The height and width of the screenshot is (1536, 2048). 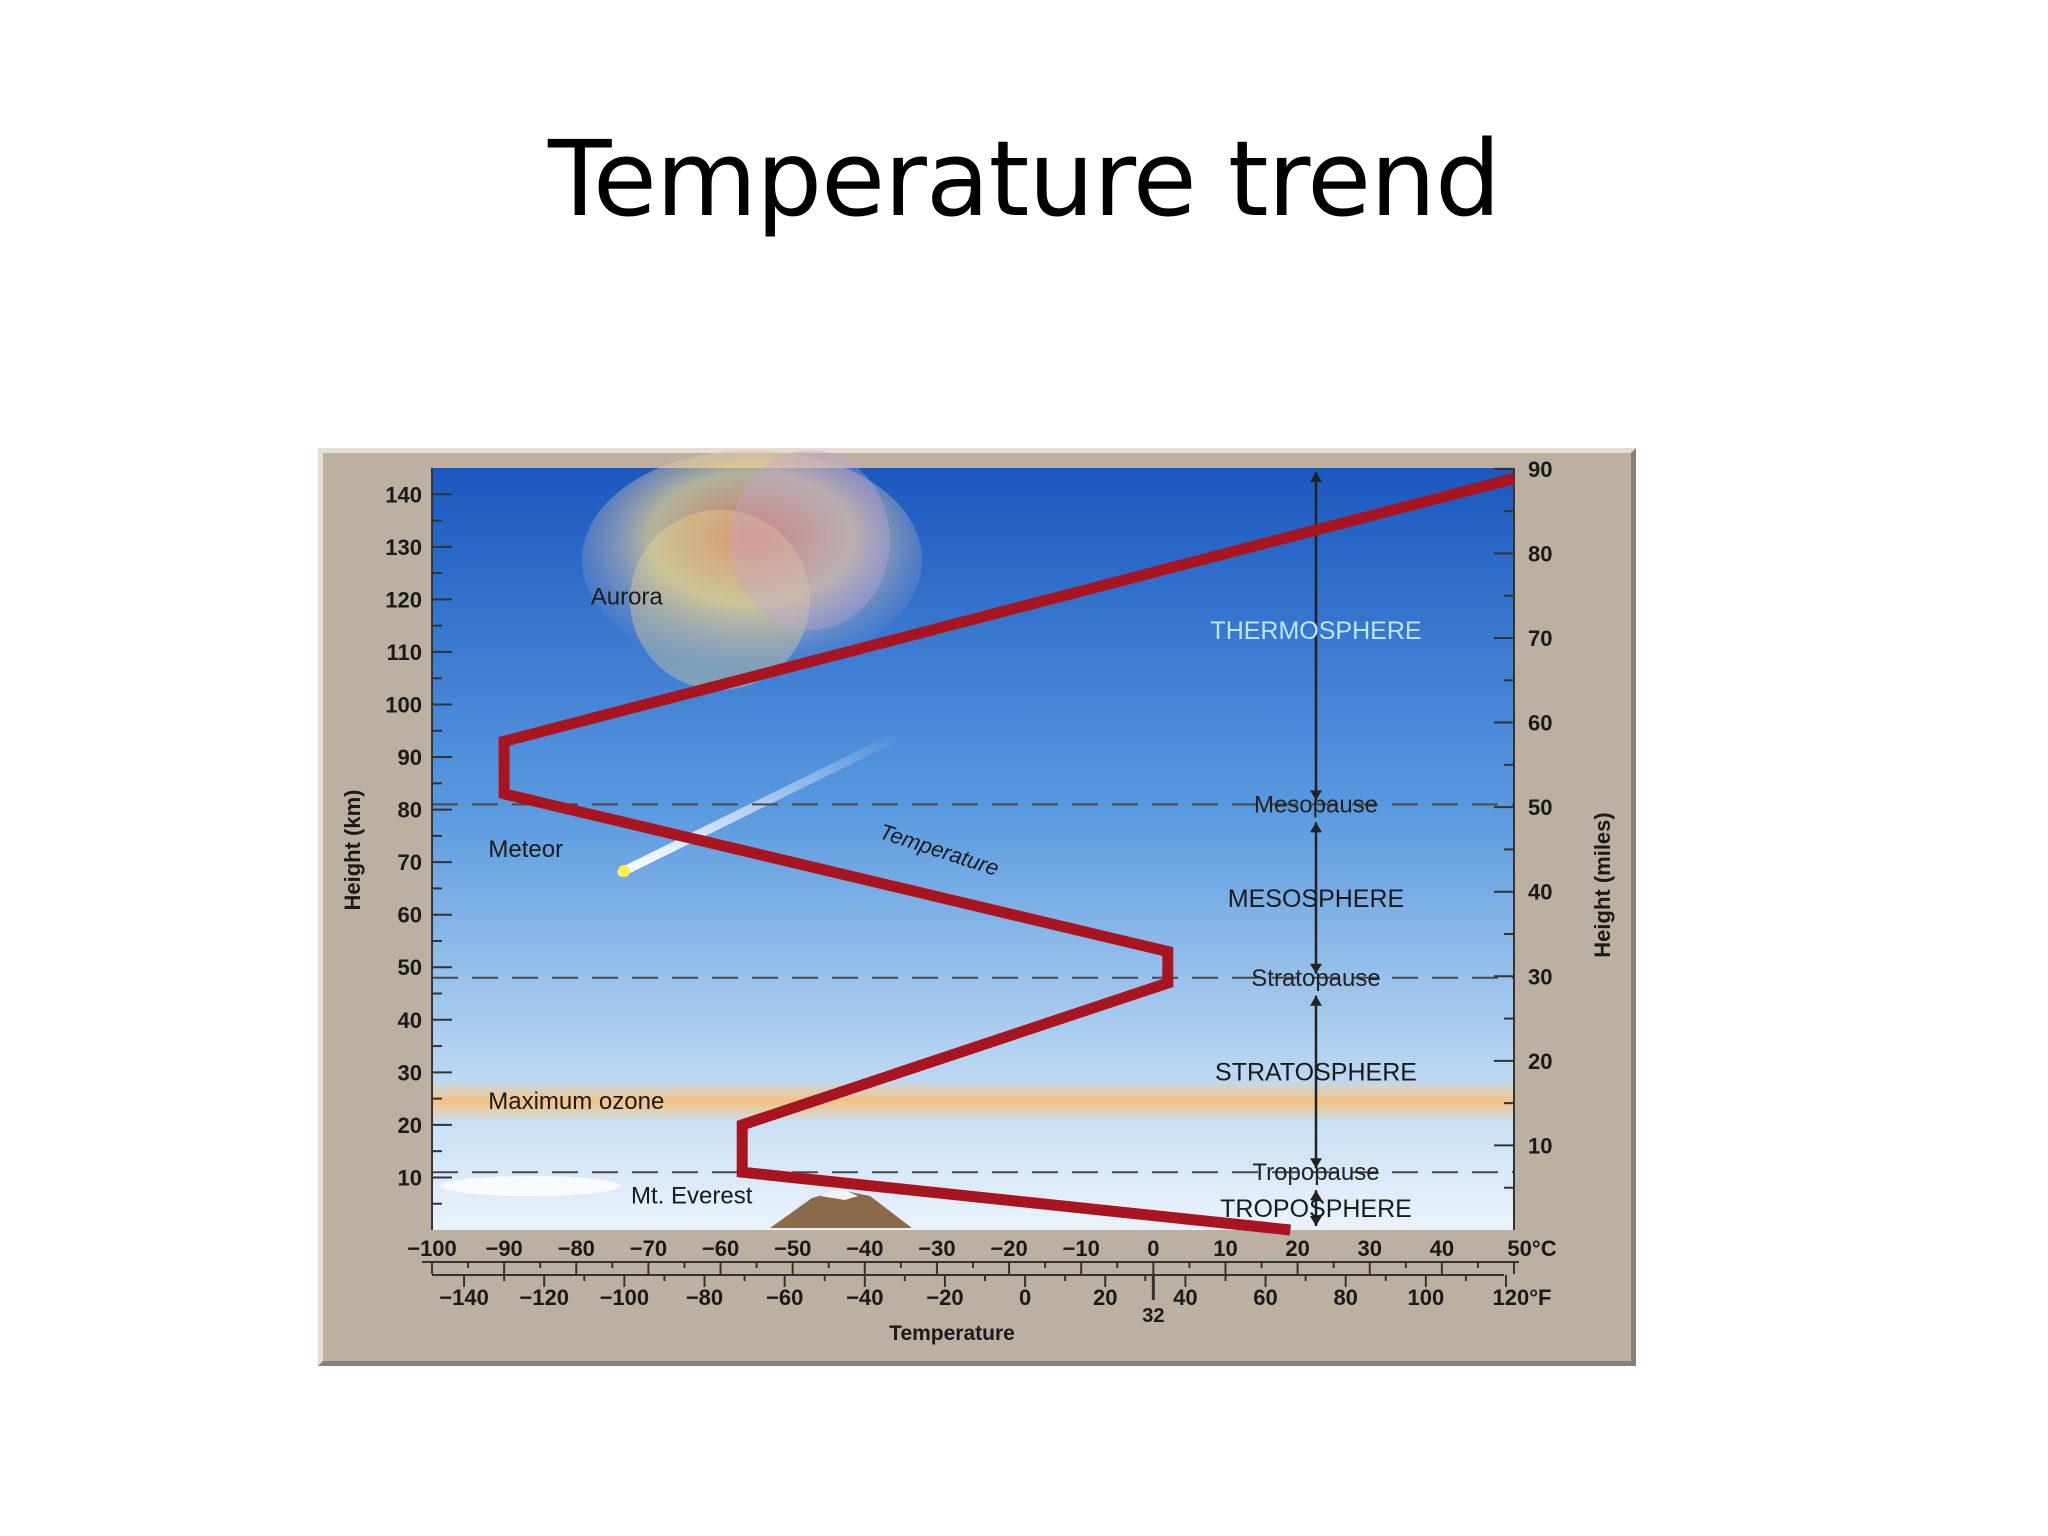 I want to click on x-tick-label: −10, so click(x=1081, y=1248).